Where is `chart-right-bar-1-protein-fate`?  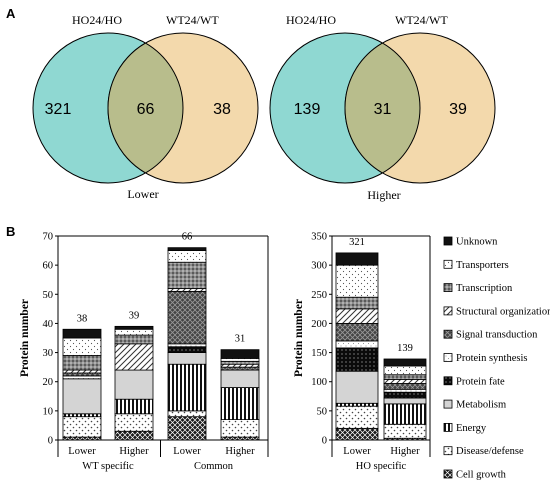 chart-right-bar-1-protein-fate is located at coordinates (405, 395).